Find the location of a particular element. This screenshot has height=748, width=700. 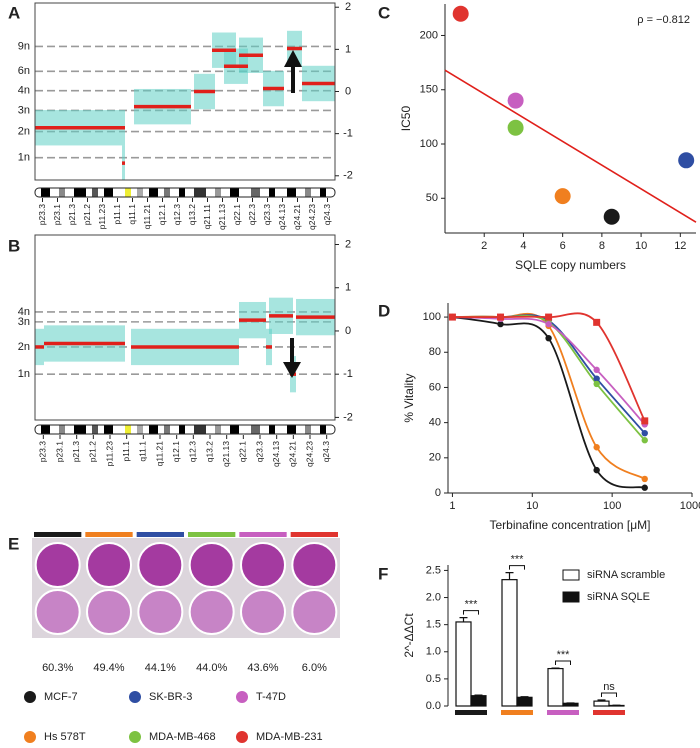

y-tick-label: 9n is located at coordinates (24, 46).